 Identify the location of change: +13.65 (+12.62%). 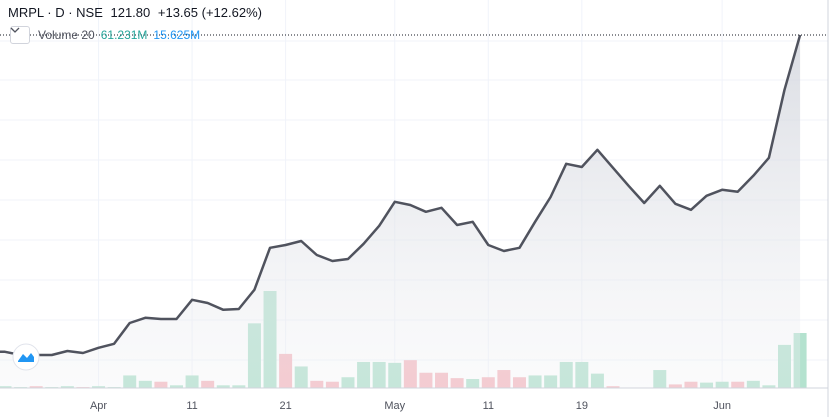
(209, 12).